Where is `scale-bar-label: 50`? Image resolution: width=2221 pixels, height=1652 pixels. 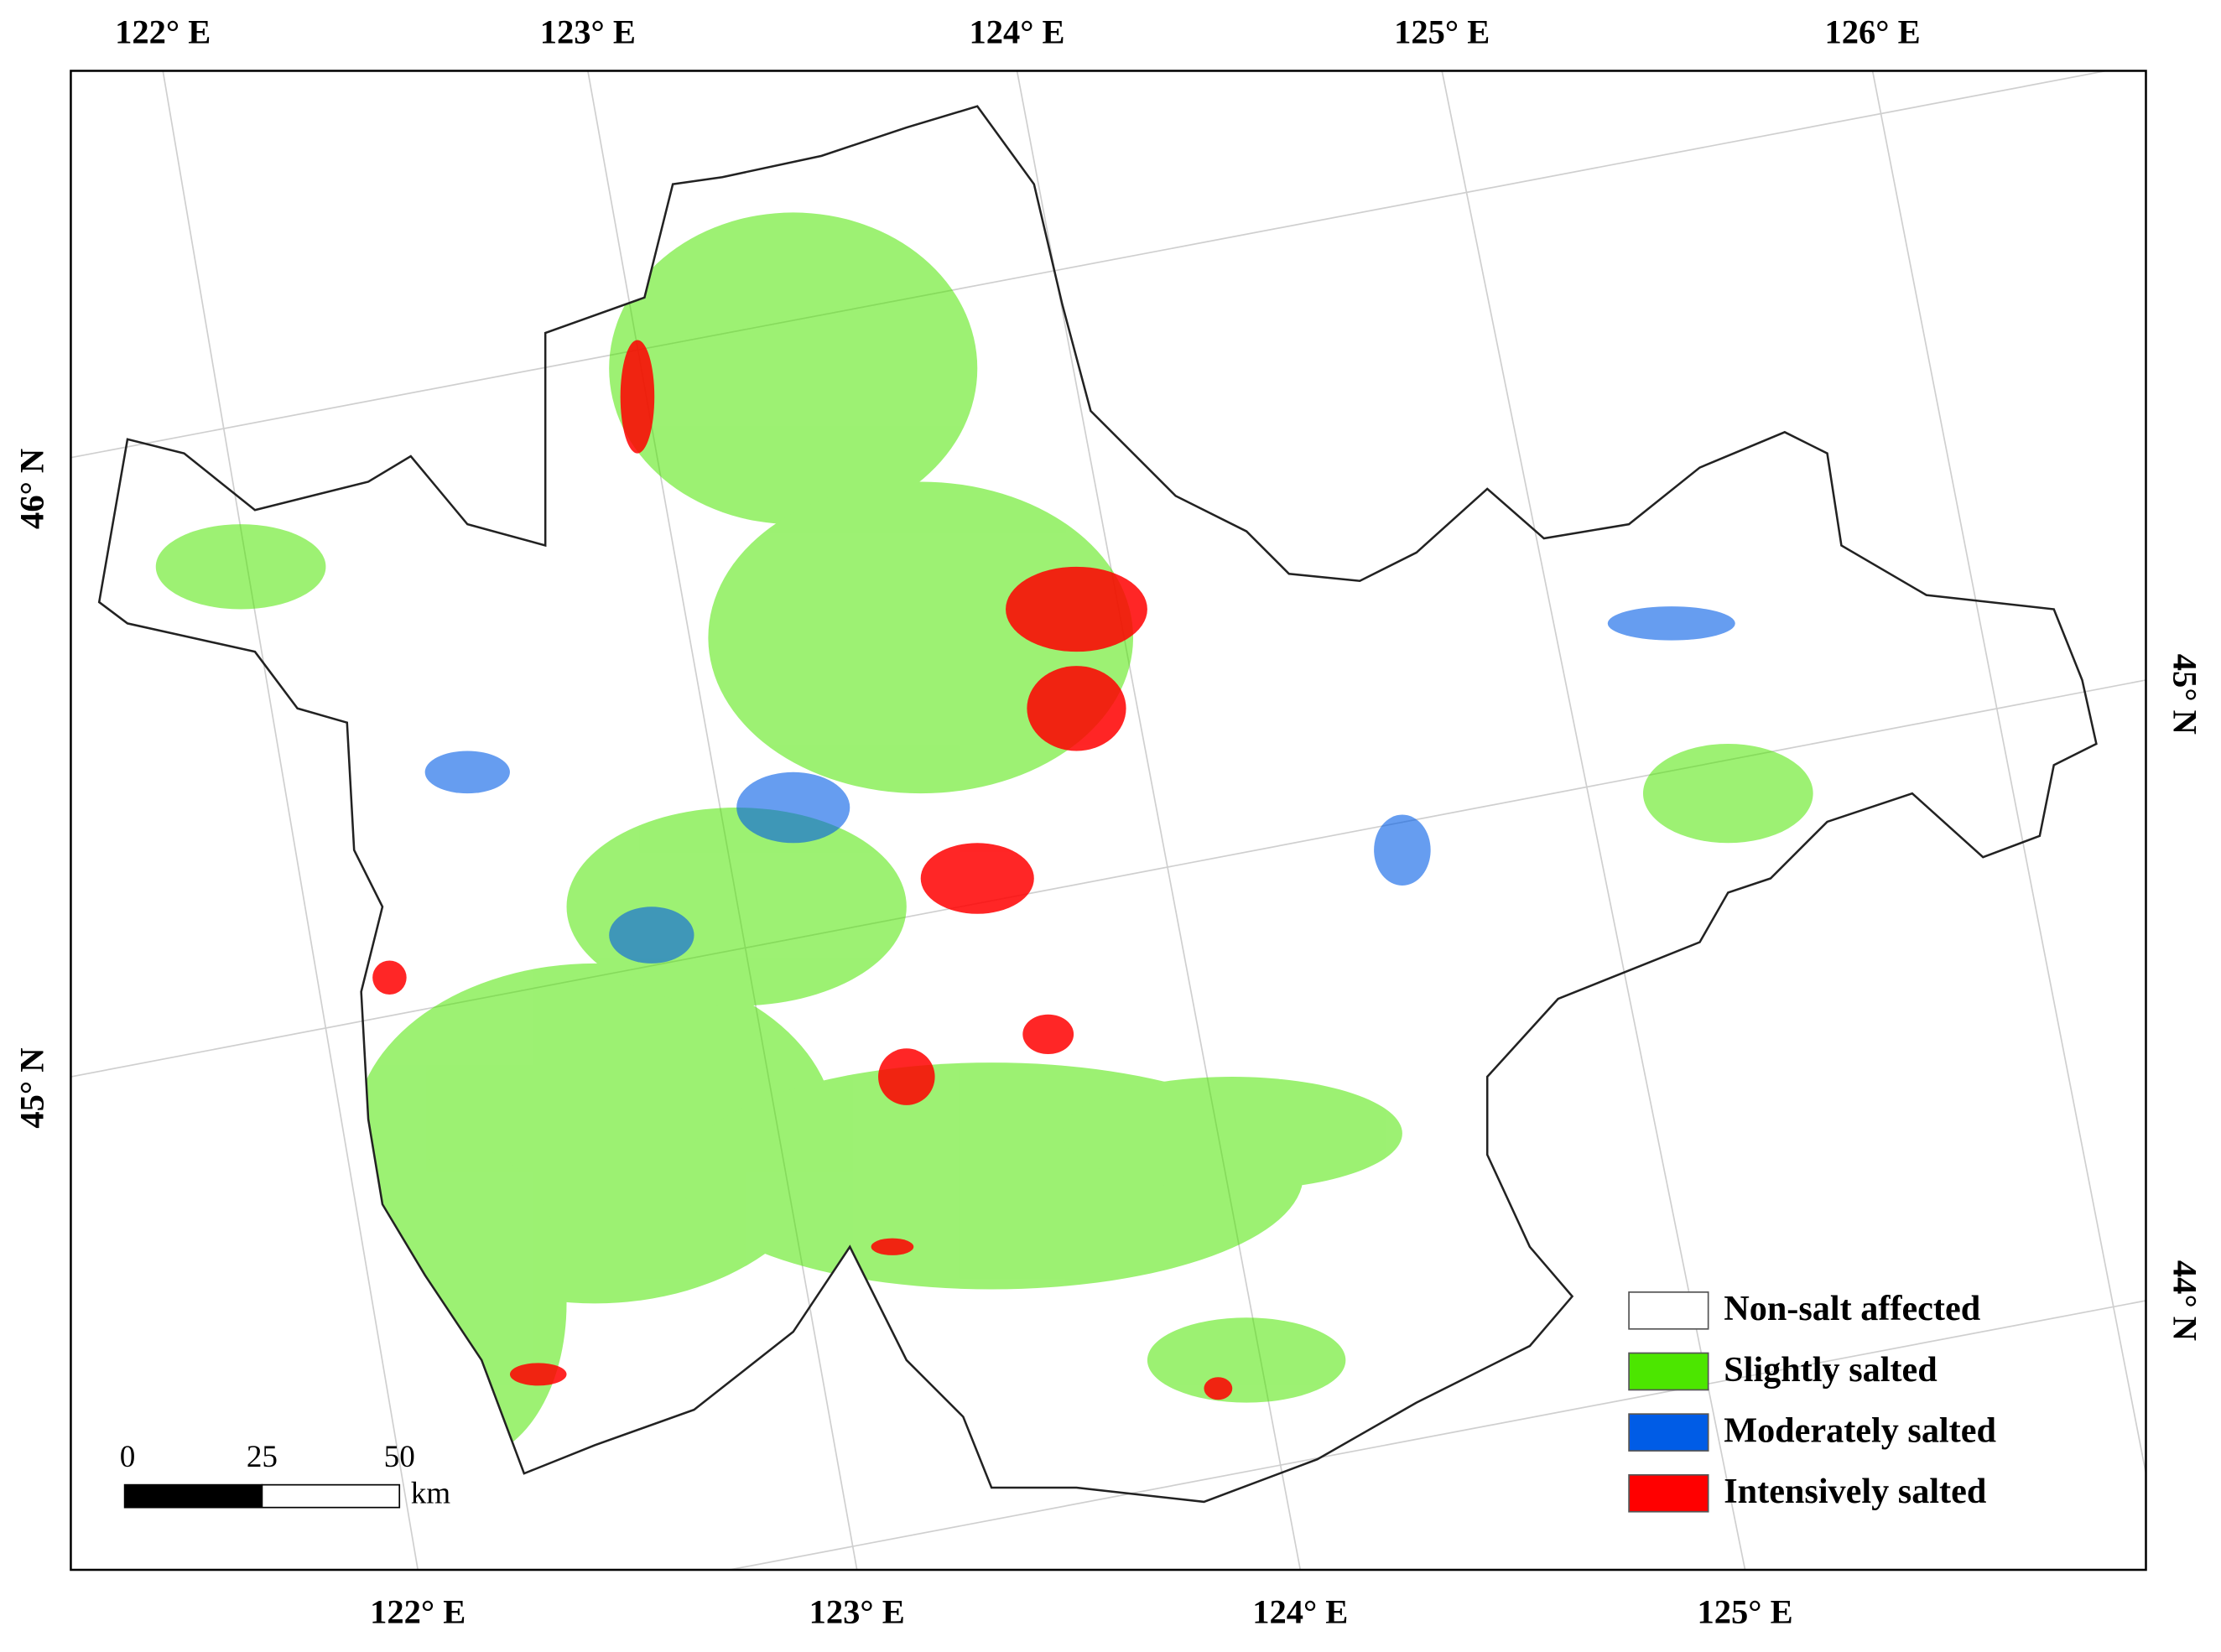 scale-bar-label: 50 is located at coordinates (399, 1457).